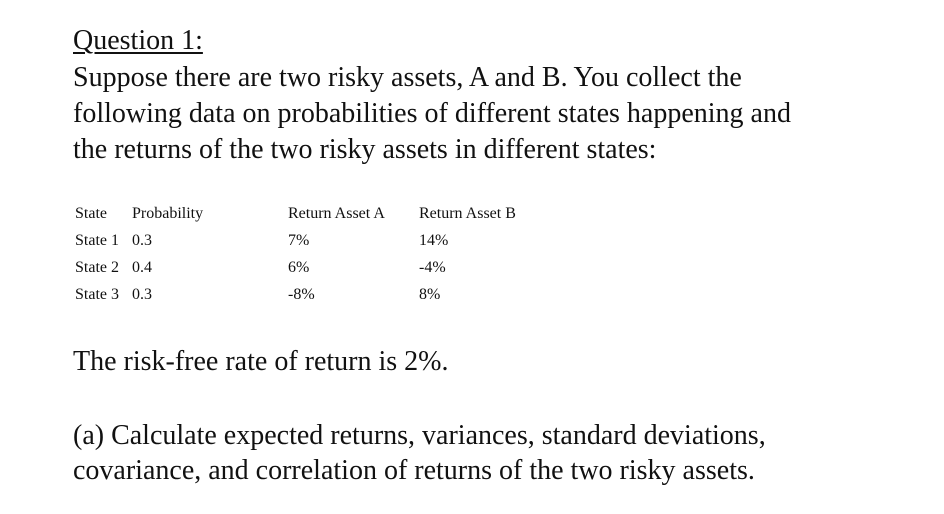 The height and width of the screenshot is (514, 944). I want to click on risk-free-statement: The risk-free rate of return is 2%., so click(261, 361).